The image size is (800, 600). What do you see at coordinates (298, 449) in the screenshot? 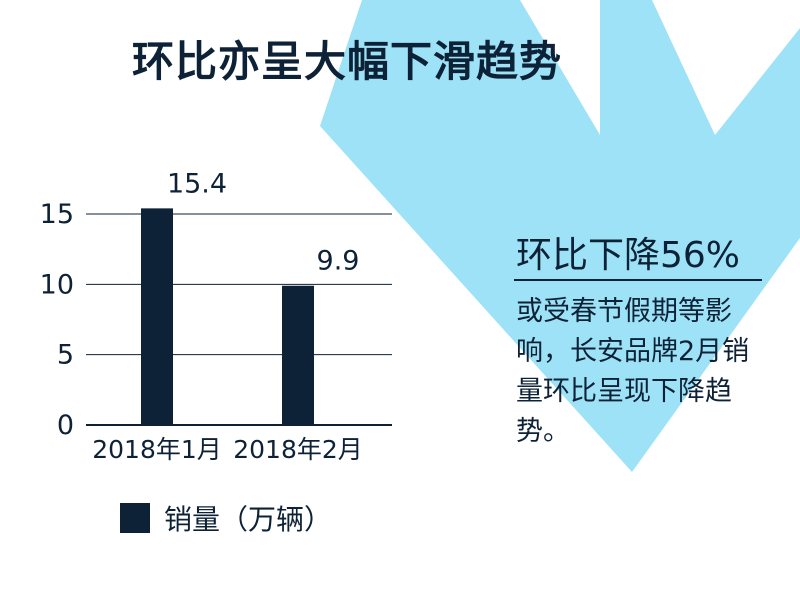
I see `x-tick-label: 2018年2月` at bounding box center [298, 449].